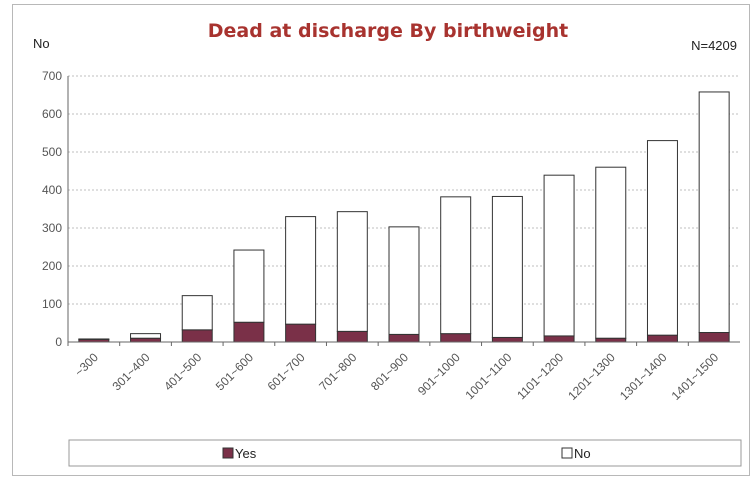 This screenshot has width=752, height=477. What do you see at coordinates (714, 337) in the screenshot?
I see `bar-yes-1401~1500` at bounding box center [714, 337].